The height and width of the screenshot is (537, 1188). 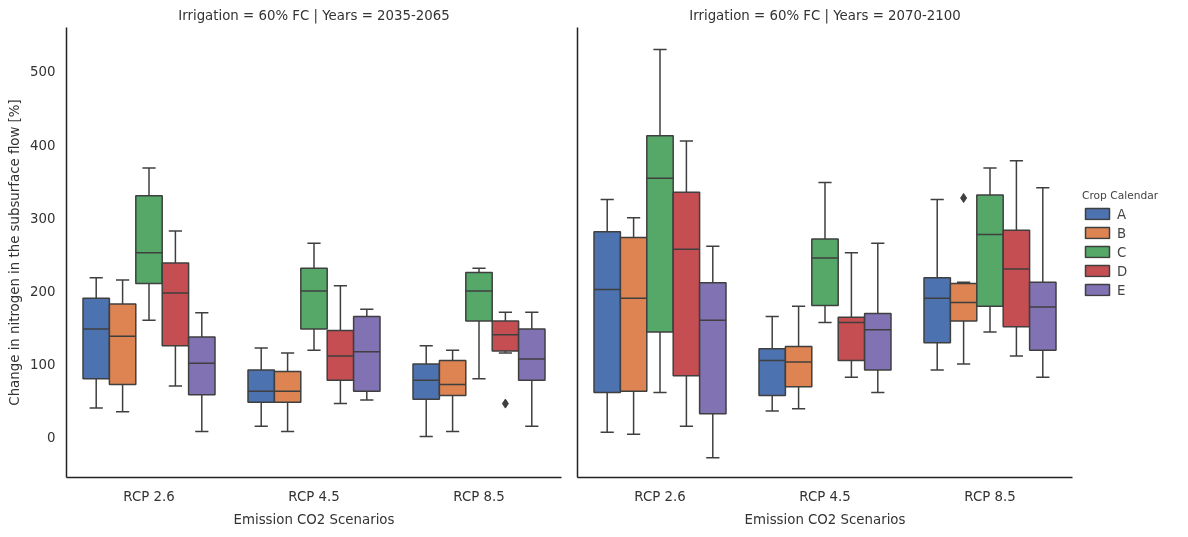 I want to click on y-tick-label: 300, so click(x=43, y=218).